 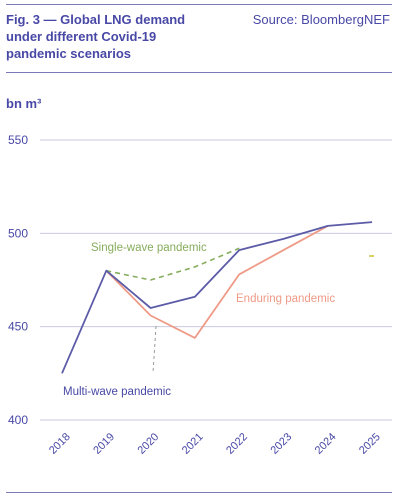 I want to click on x-tick-label: 2023, so click(x=281, y=444).